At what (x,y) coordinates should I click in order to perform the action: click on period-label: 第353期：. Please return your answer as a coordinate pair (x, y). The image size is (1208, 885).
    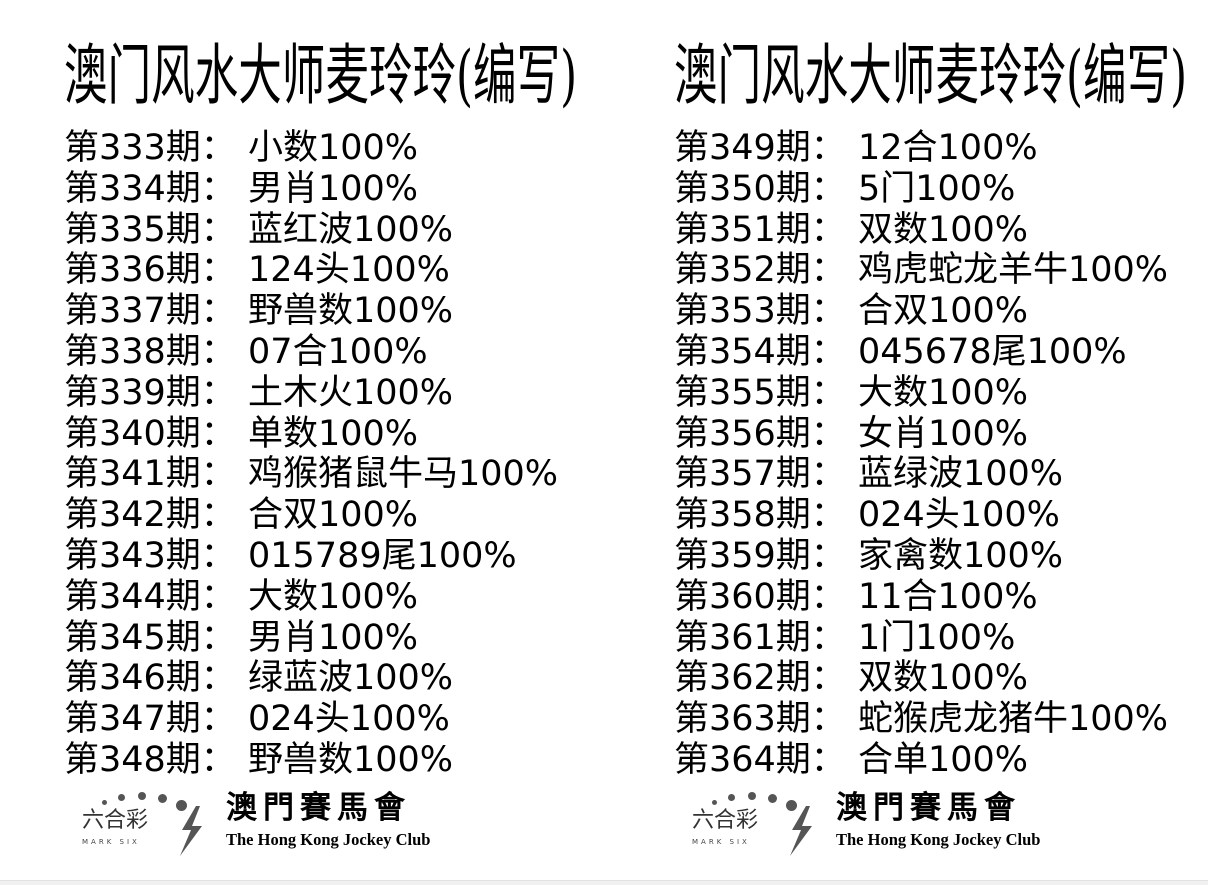
    Looking at the image, I should click on (760, 311).